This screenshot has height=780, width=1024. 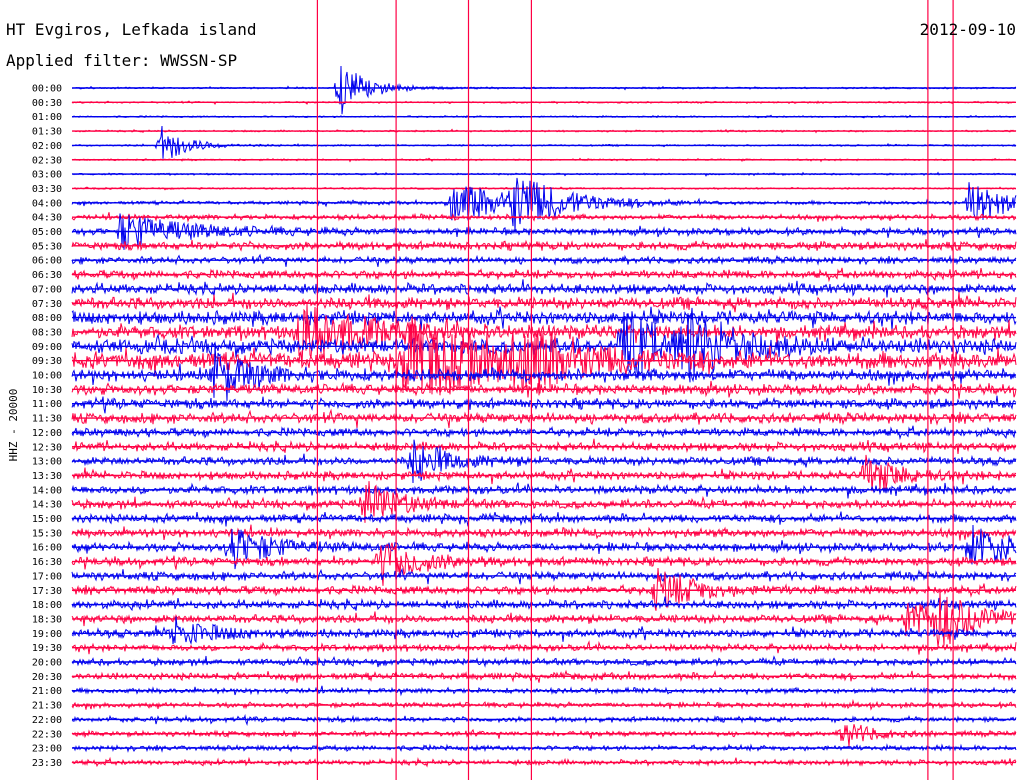 I want to click on row-time-label: 00:00, so click(x=47, y=89).